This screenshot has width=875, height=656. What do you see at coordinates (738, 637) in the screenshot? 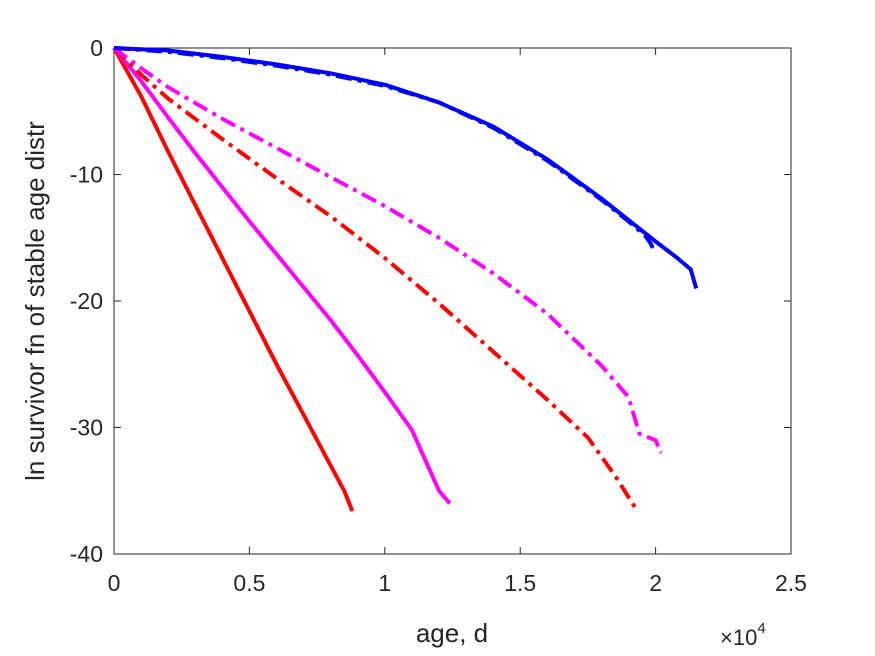
I see `x-exponent-base: ×10` at bounding box center [738, 637].